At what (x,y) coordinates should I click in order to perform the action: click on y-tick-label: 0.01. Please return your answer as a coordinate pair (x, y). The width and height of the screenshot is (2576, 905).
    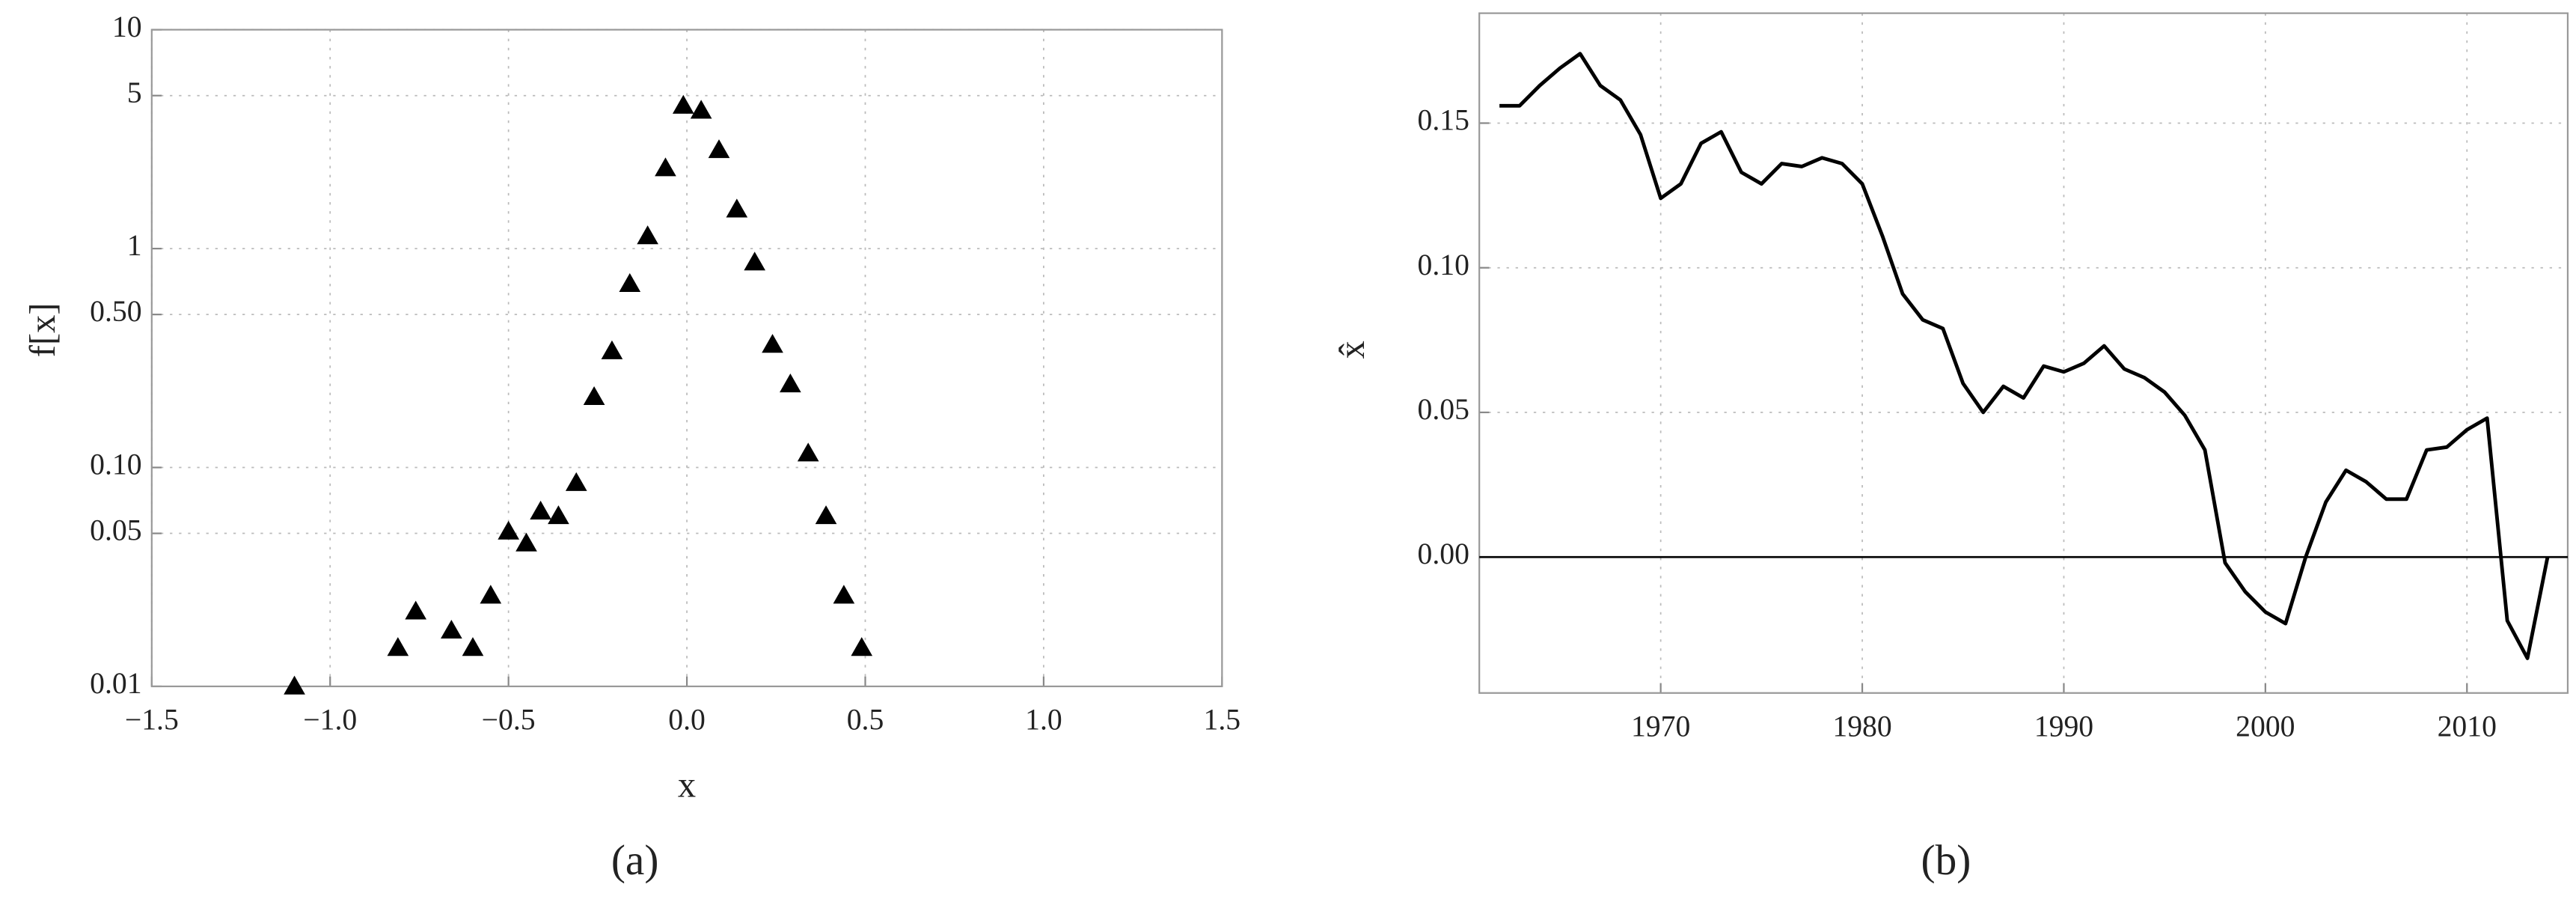
    Looking at the image, I should click on (116, 683).